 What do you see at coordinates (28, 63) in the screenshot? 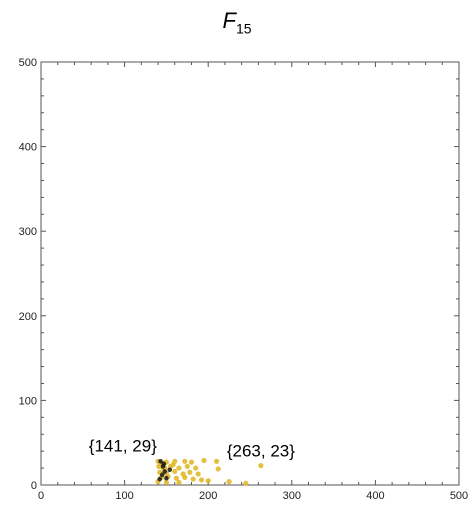
I see `y-tick-label: 500` at bounding box center [28, 63].